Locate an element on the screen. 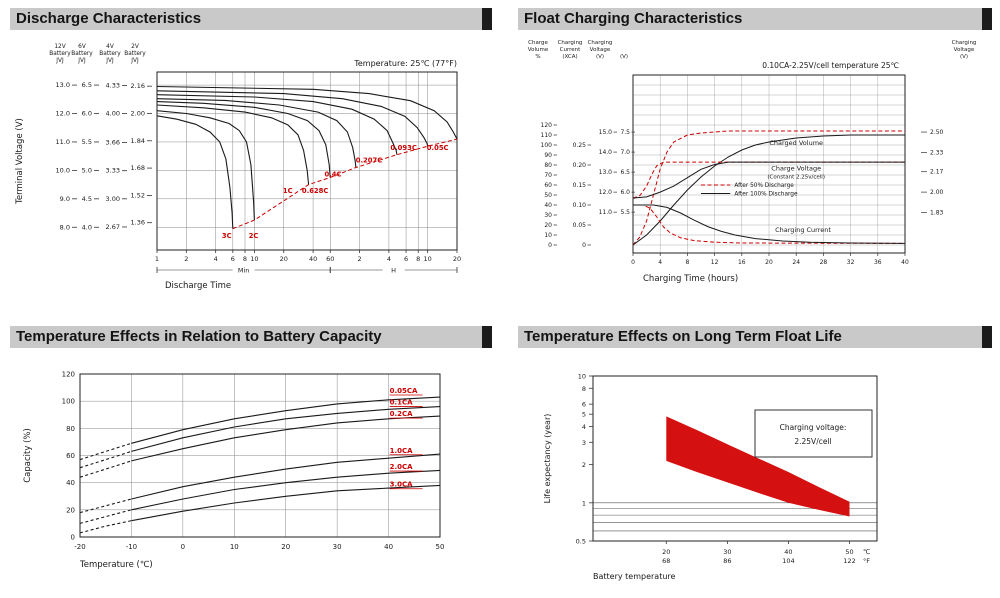  y-tick-label: 100 is located at coordinates (68, 402).